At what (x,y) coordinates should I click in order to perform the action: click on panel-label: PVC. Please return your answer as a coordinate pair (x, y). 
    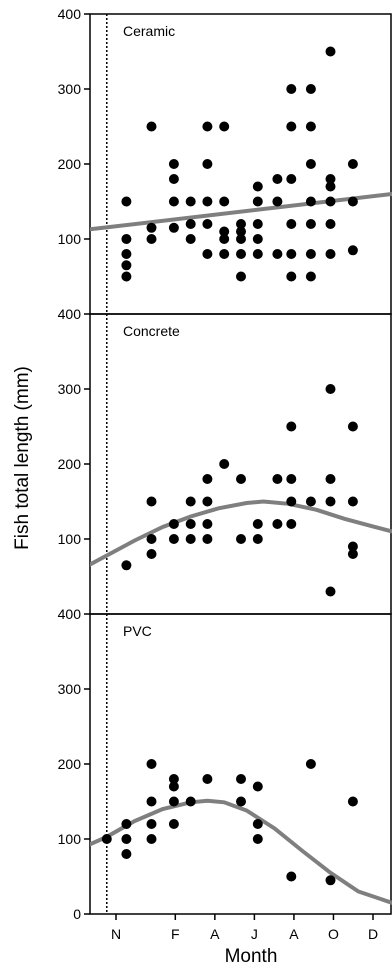
    Looking at the image, I should click on (137, 631).